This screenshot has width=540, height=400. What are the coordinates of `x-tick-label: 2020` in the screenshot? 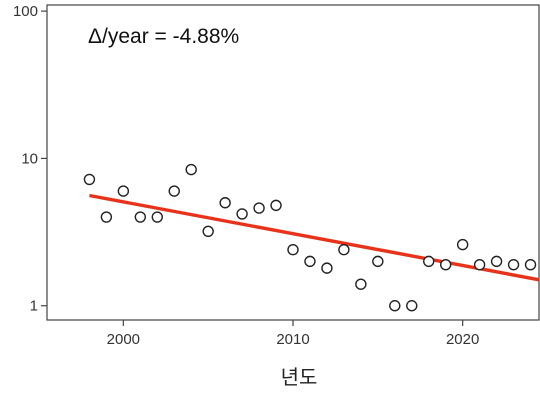 It's located at (462, 339).